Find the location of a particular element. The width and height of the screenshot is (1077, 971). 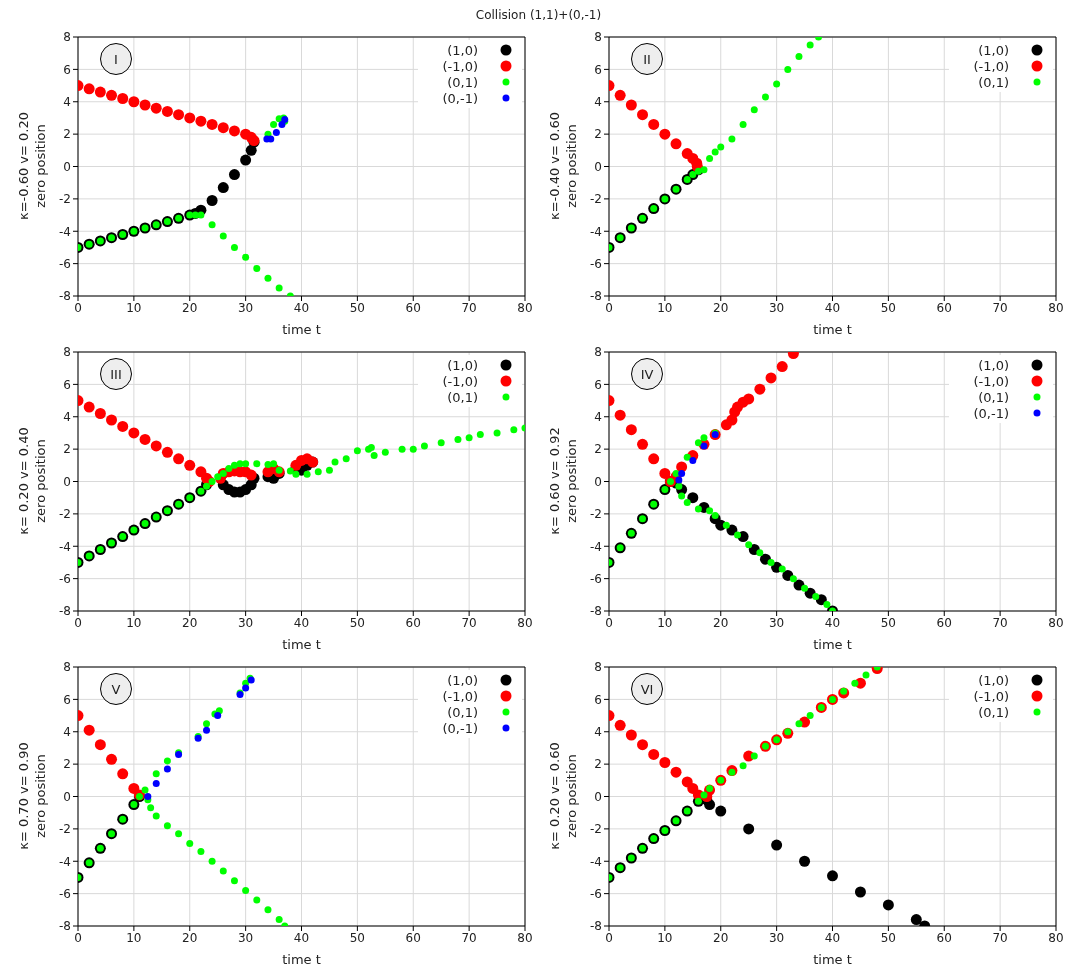

x-tick-label: 80 is located at coordinates (525, 307).